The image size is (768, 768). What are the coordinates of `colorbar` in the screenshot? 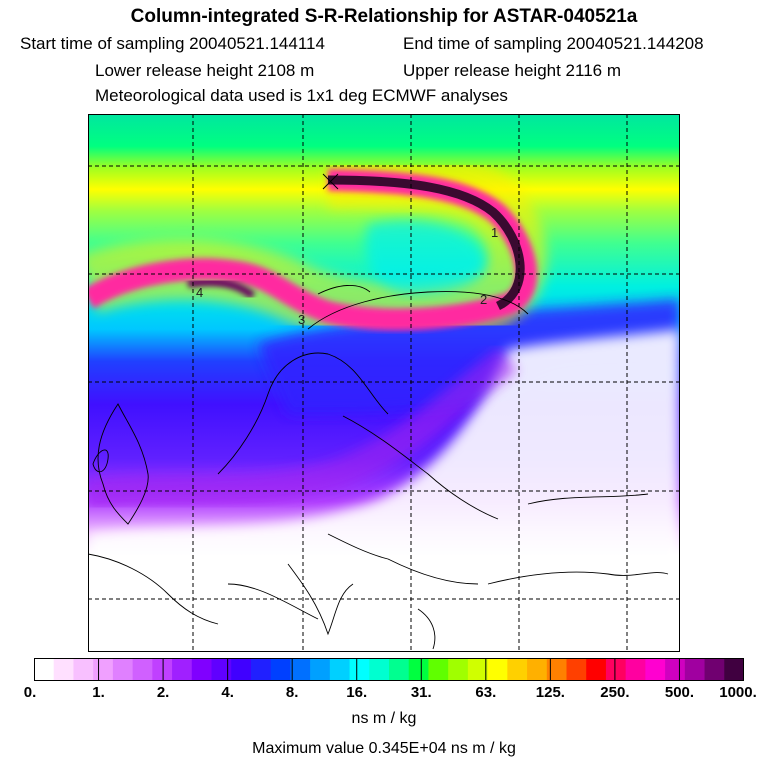 It's located at (389, 669).